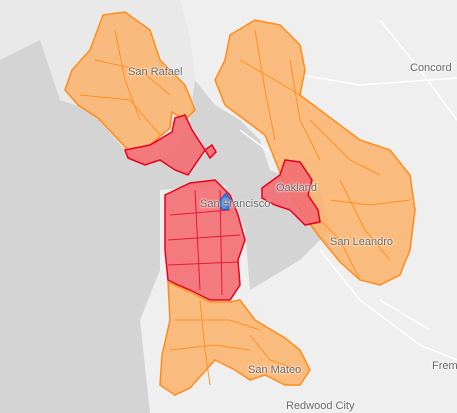  Describe the element at coordinates (291, 192) in the screenshot. I see `region-oakland` at that location.